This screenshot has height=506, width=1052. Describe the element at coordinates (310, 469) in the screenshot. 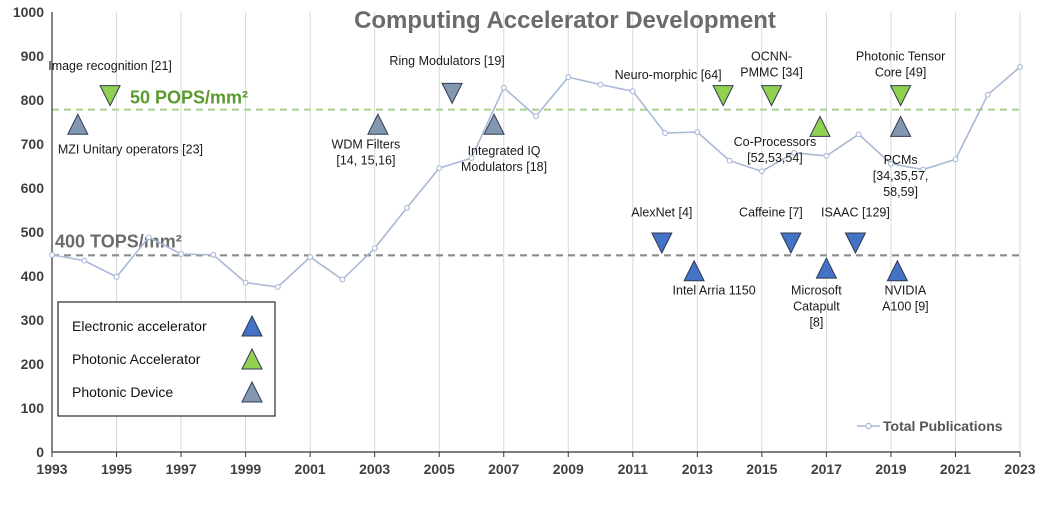

I see `x-tick-label: 2001` at that location.